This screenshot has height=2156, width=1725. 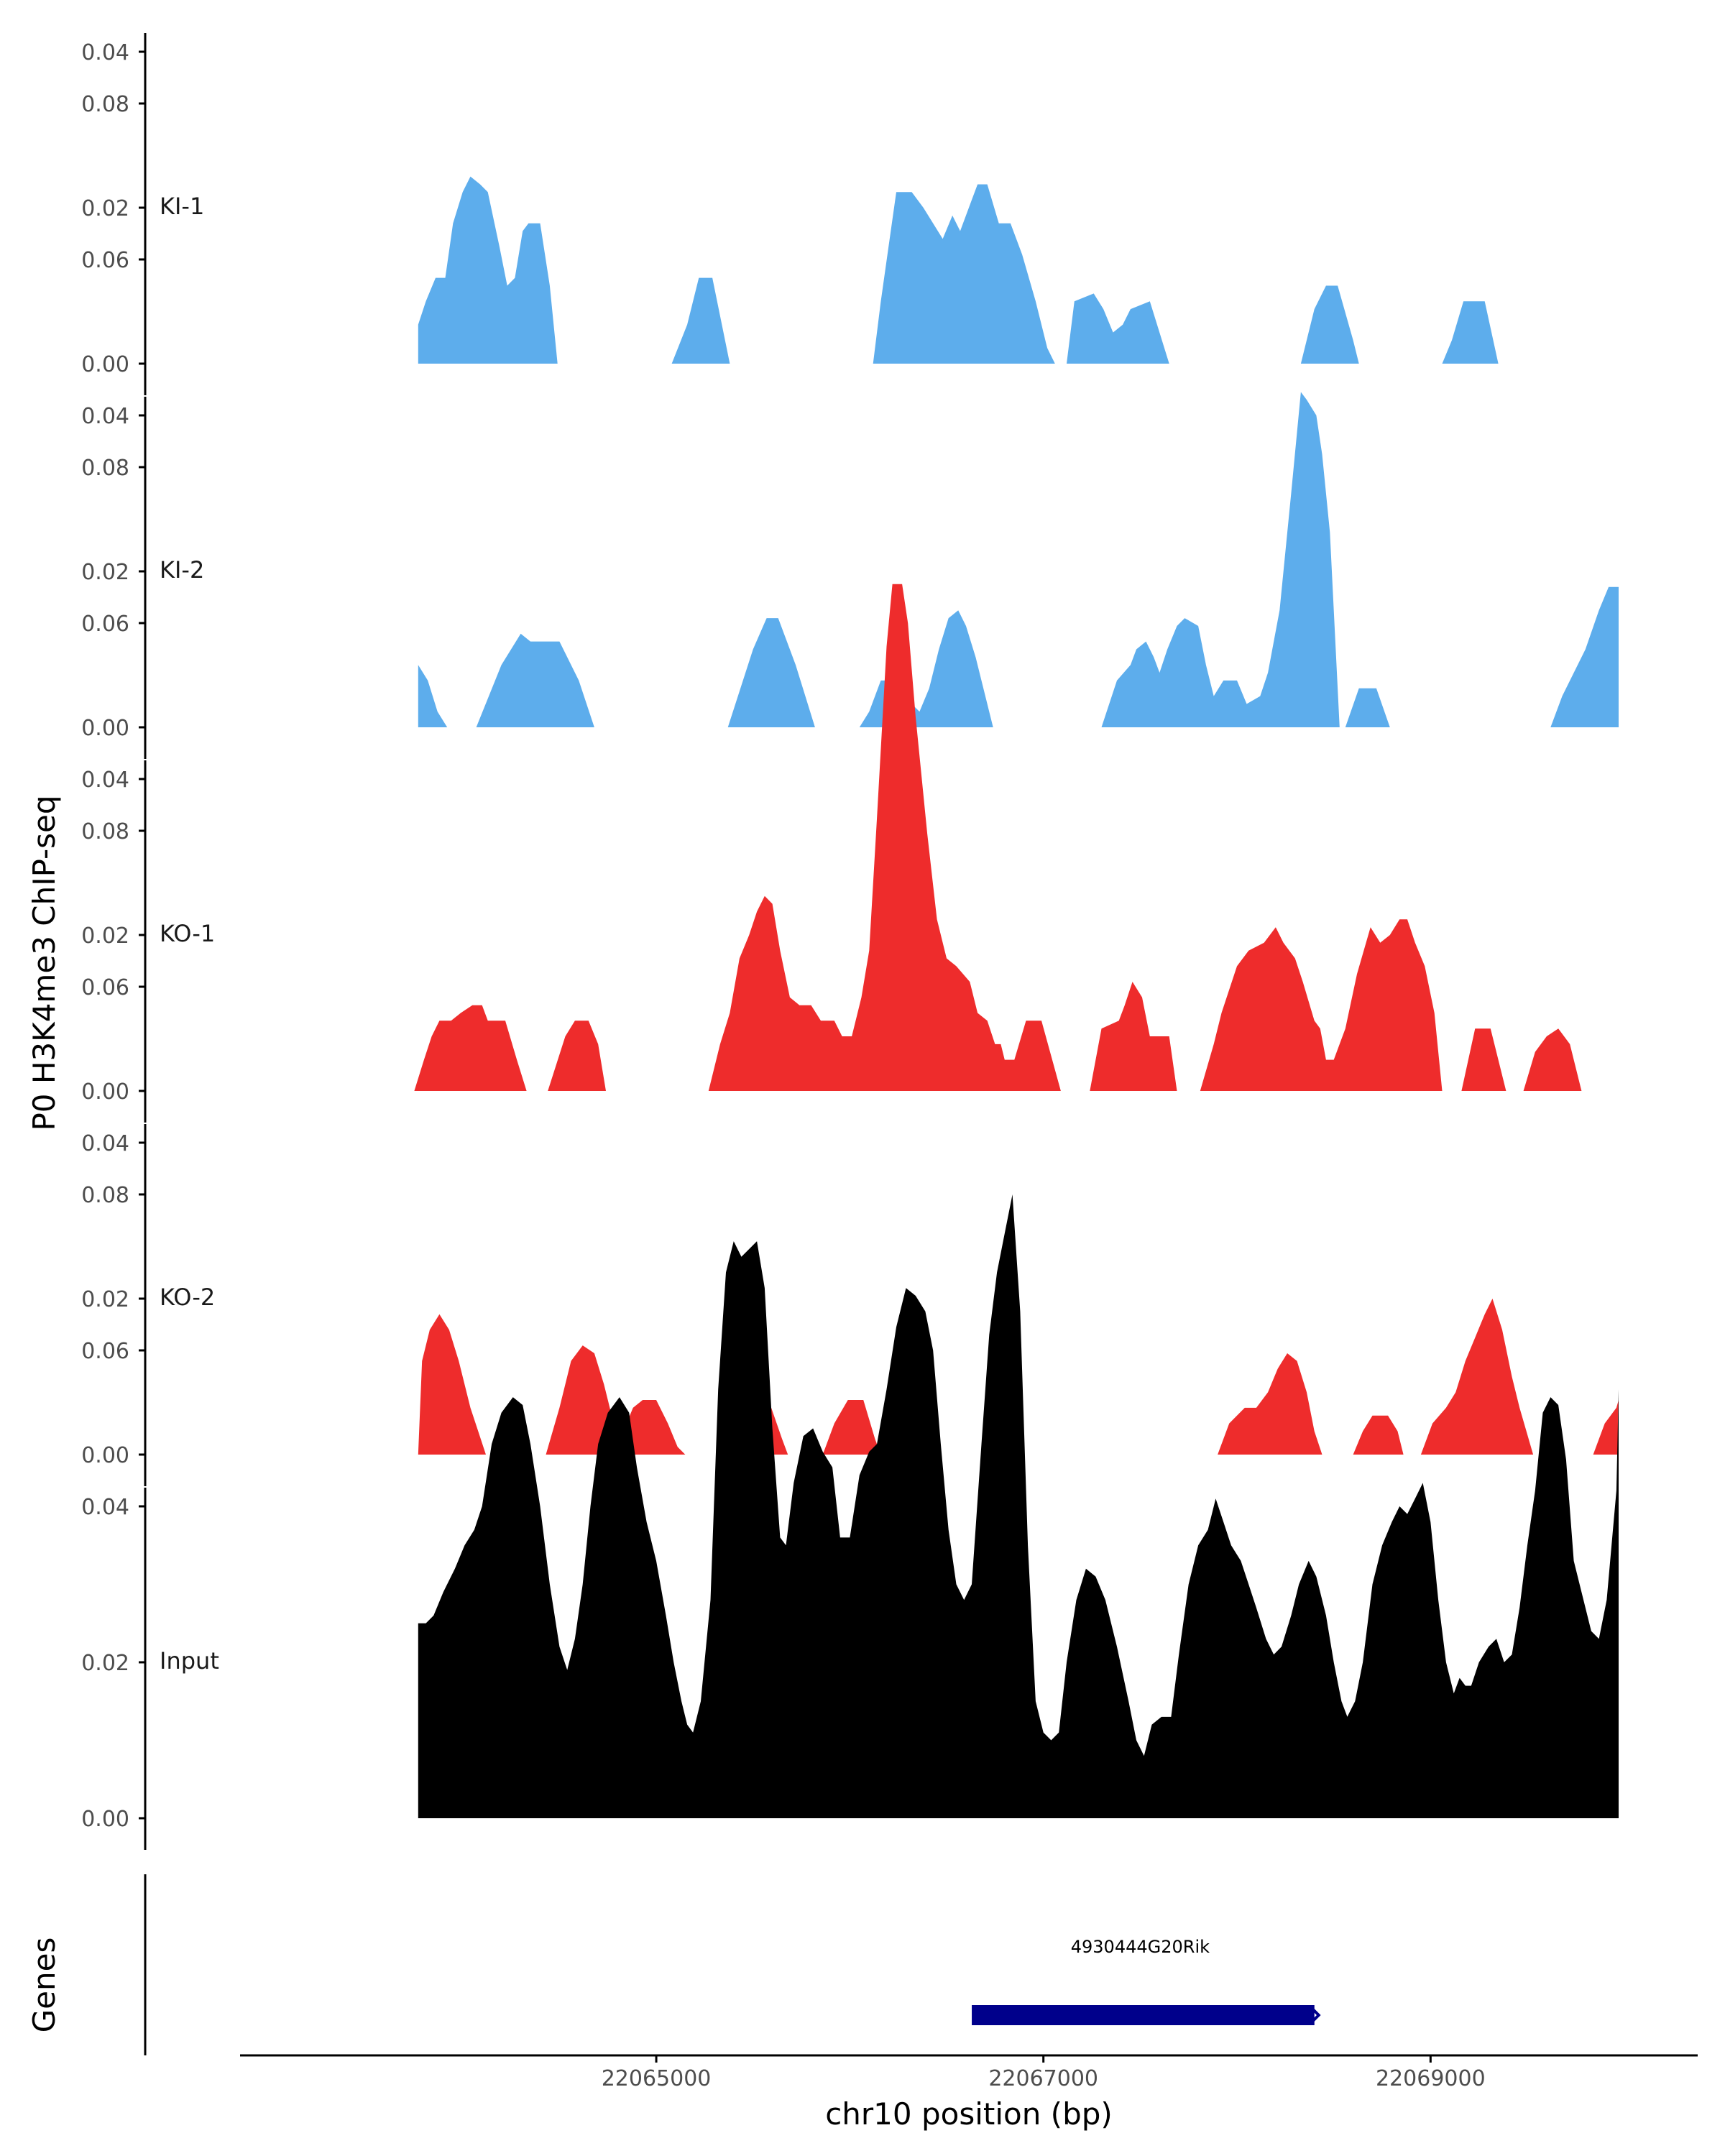 I want to click on track-label-input: Input, so click(x=189, y=1660).